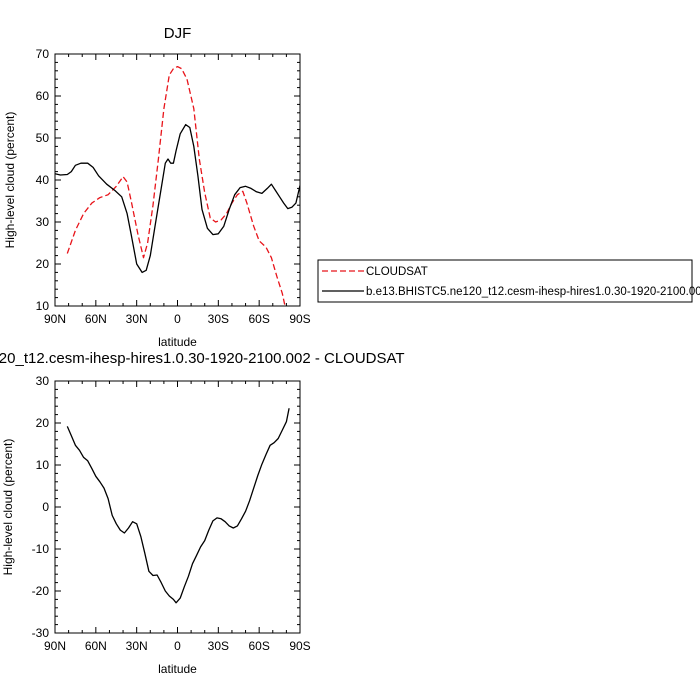 The image size is (700, 700). Describe the element at coordinates (43, 96) in the screenshot. I see `y-tick-label: 60` at that location.